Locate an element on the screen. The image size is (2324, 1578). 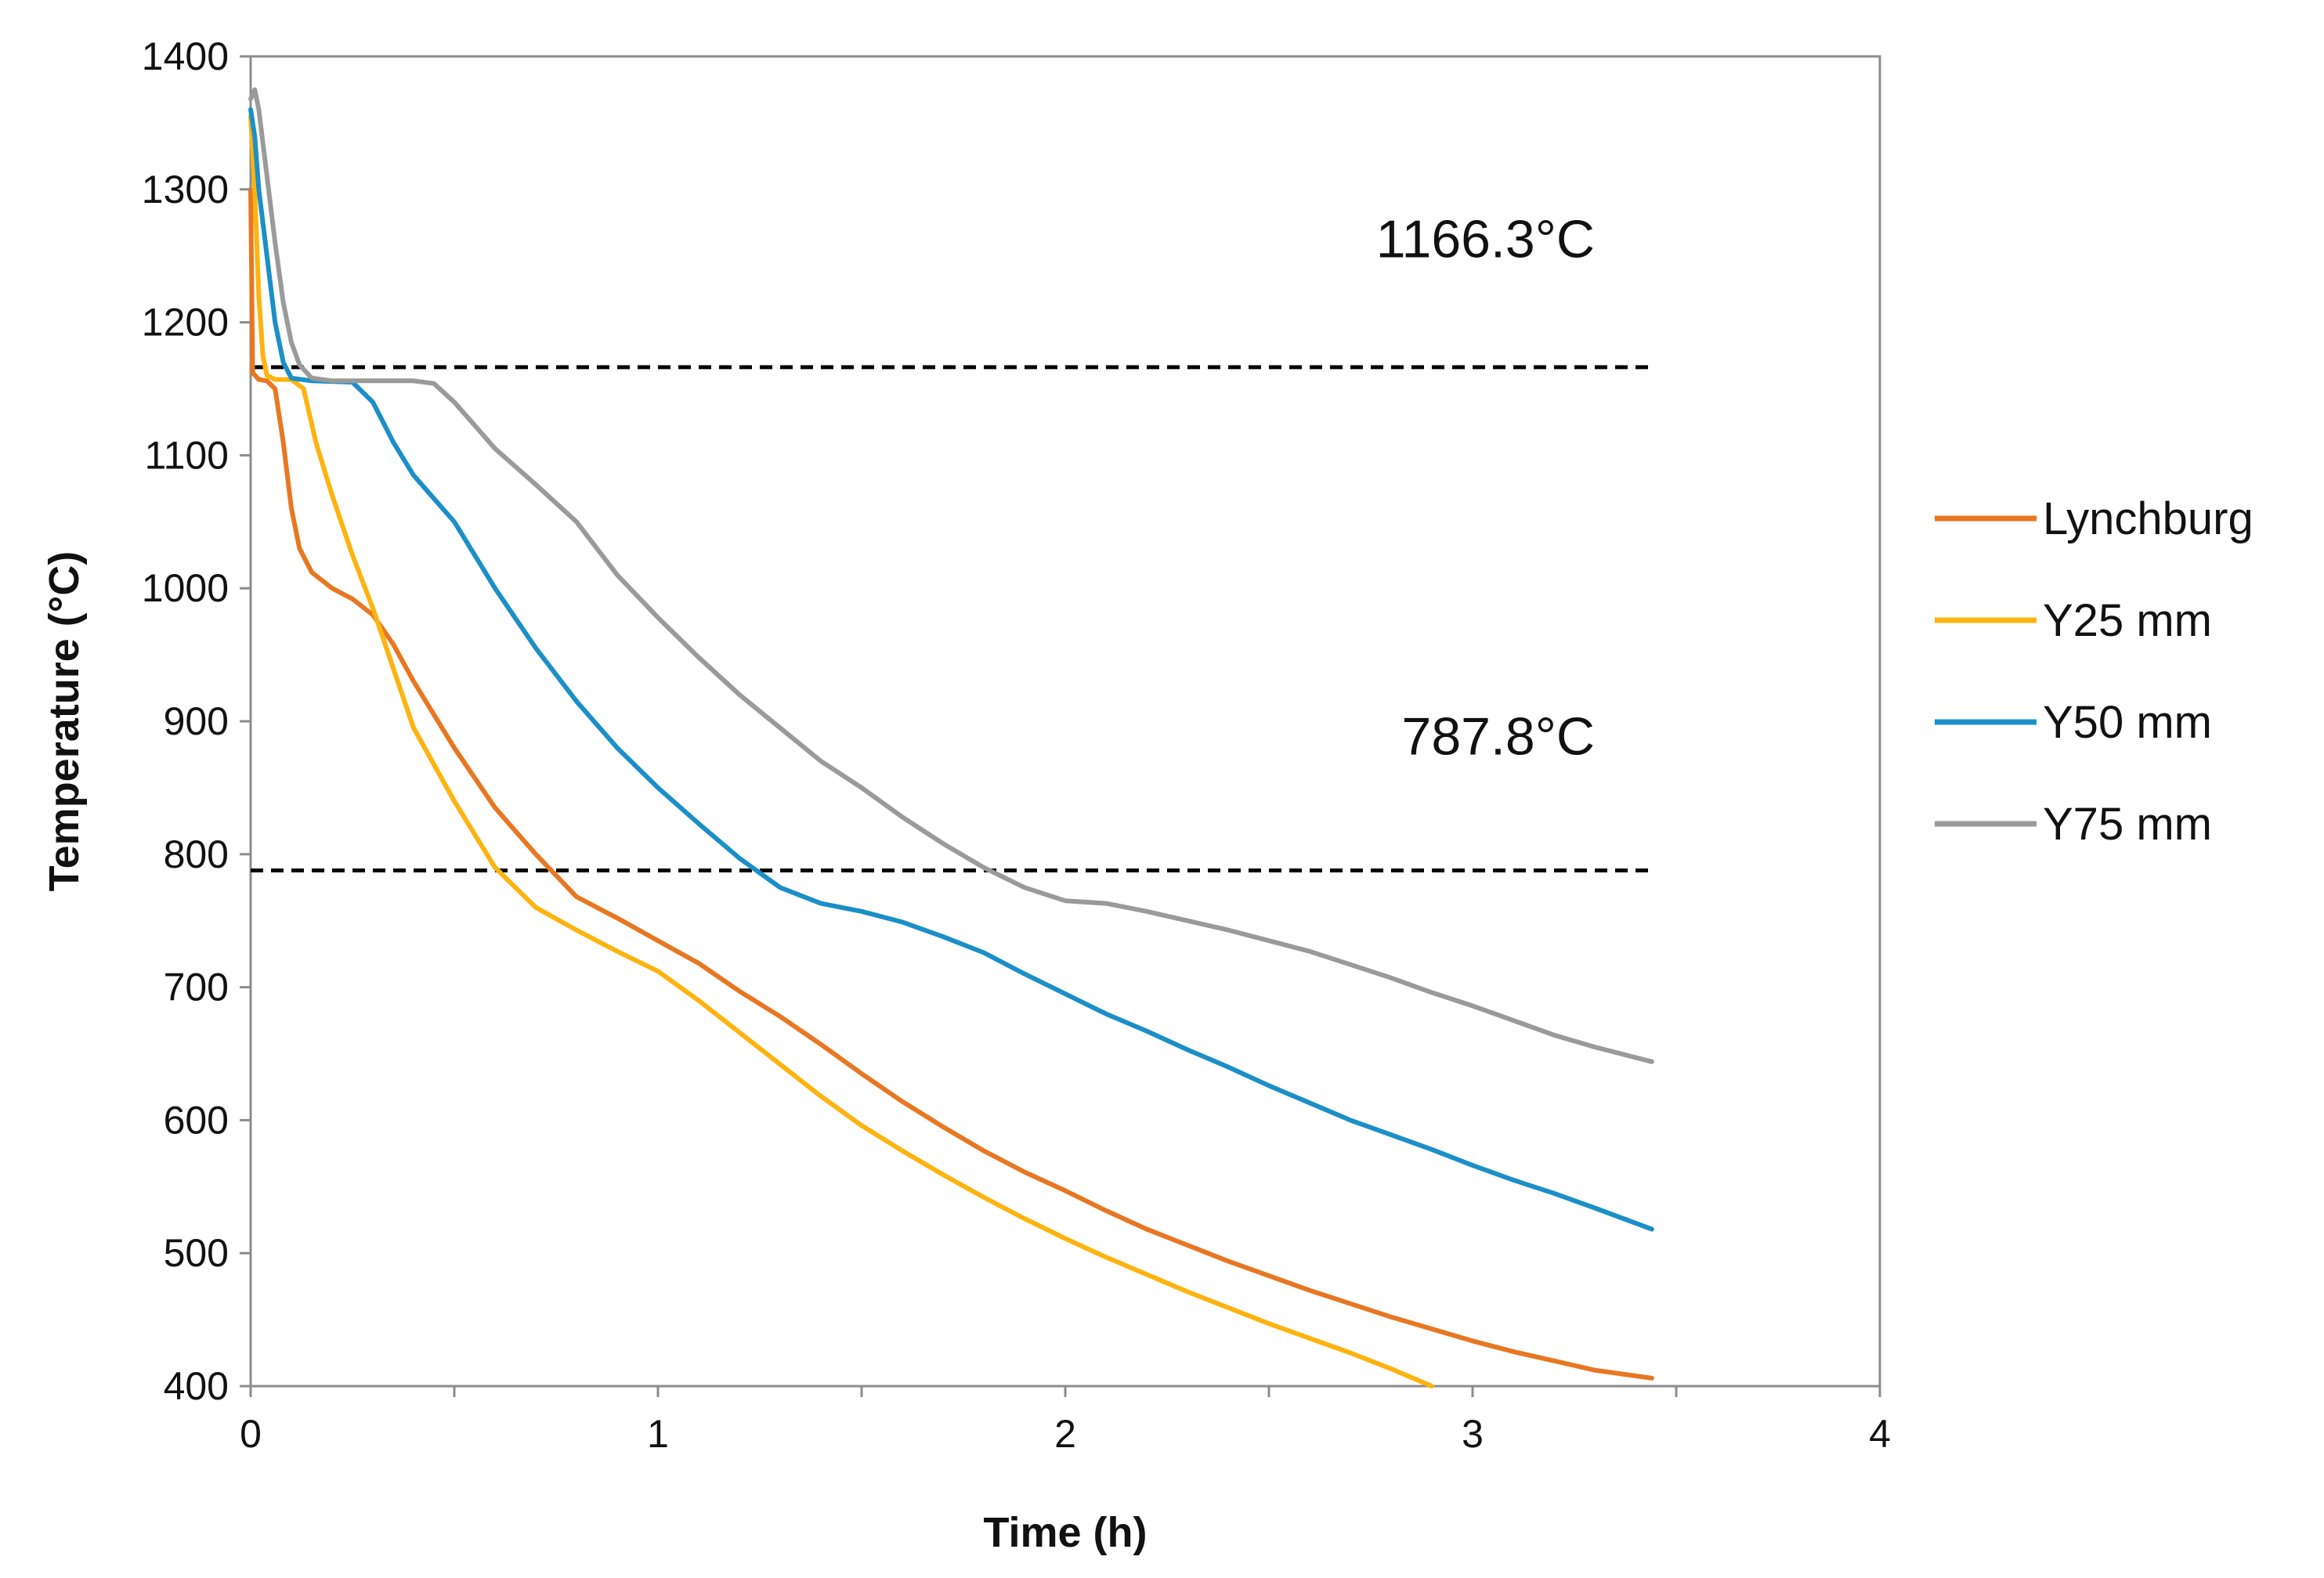
legend-label: Y50 mm is located at coordinates (2127, 722).